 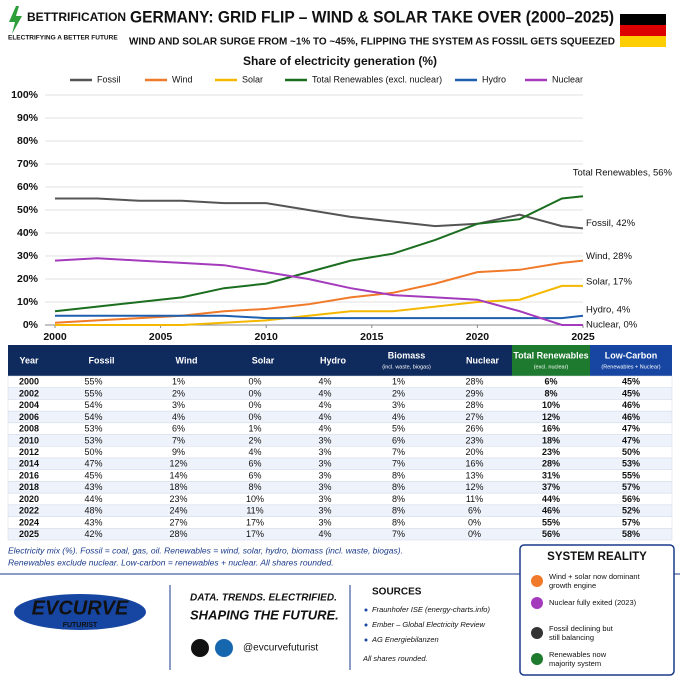 I want to click on table-cell: 0%, so click(x=254, y=417).